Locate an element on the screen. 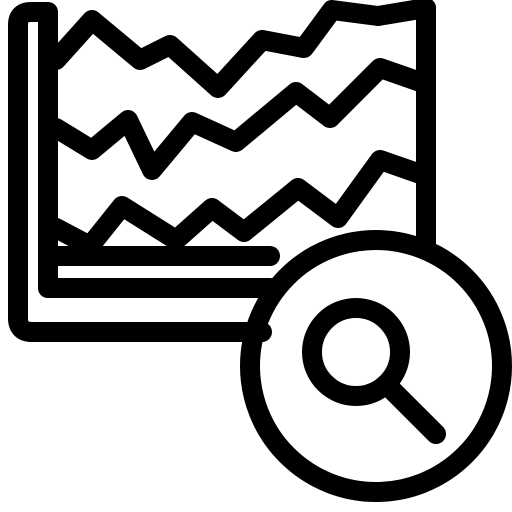  chart-line-top is located at coordinates (241, 49).